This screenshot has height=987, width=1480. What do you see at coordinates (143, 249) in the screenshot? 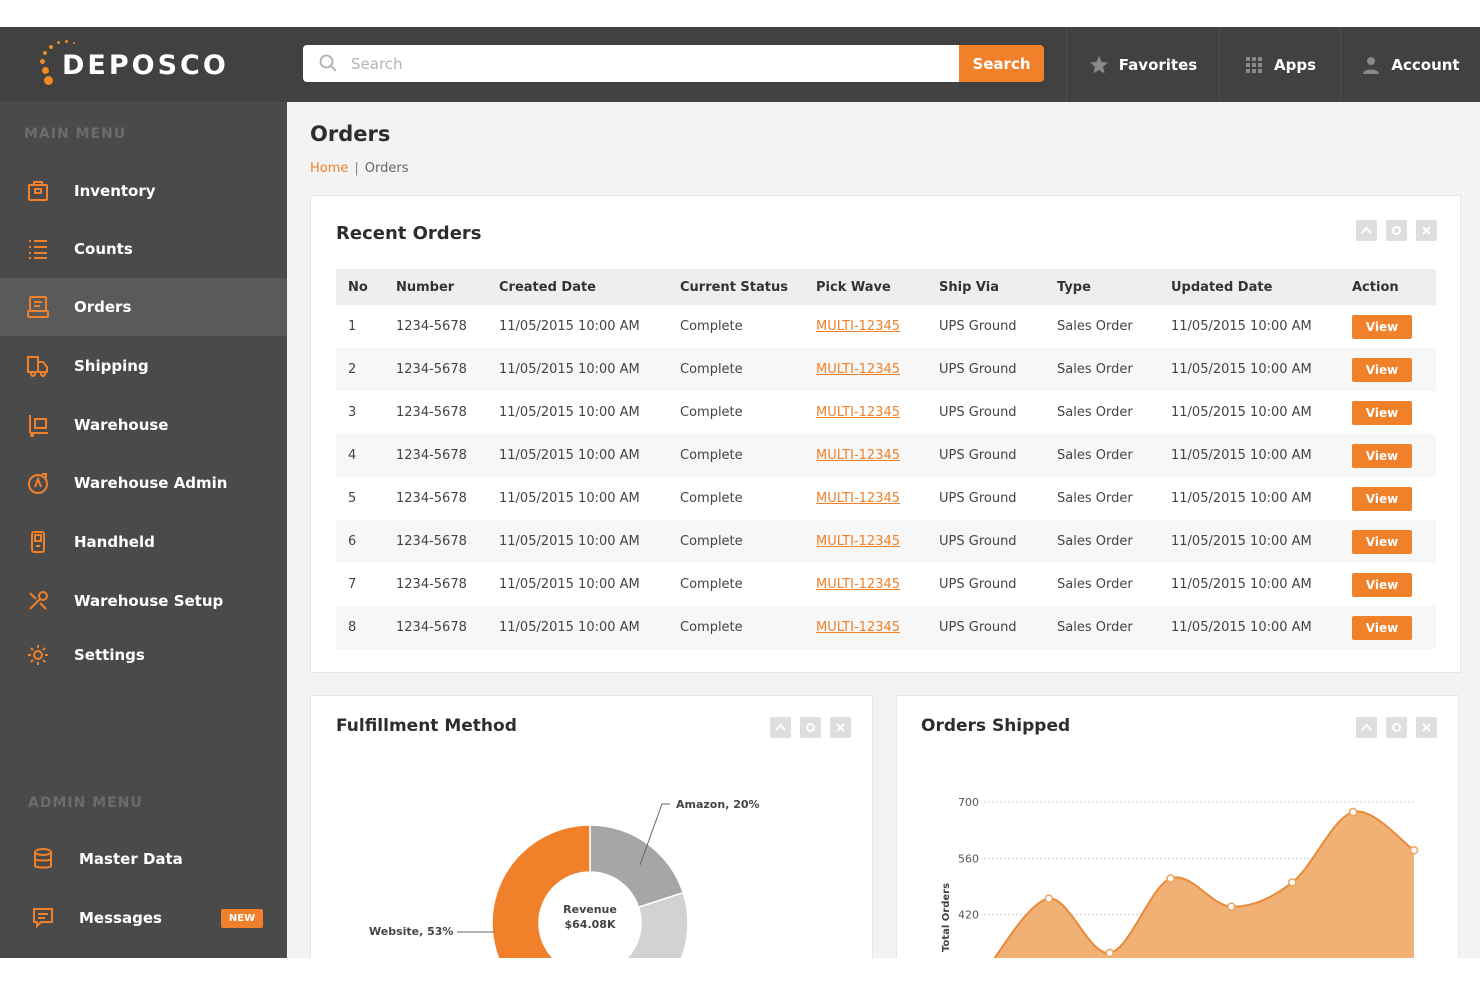
I see `sidebar-item-counts: Counts` at bounding box center [143, 249].